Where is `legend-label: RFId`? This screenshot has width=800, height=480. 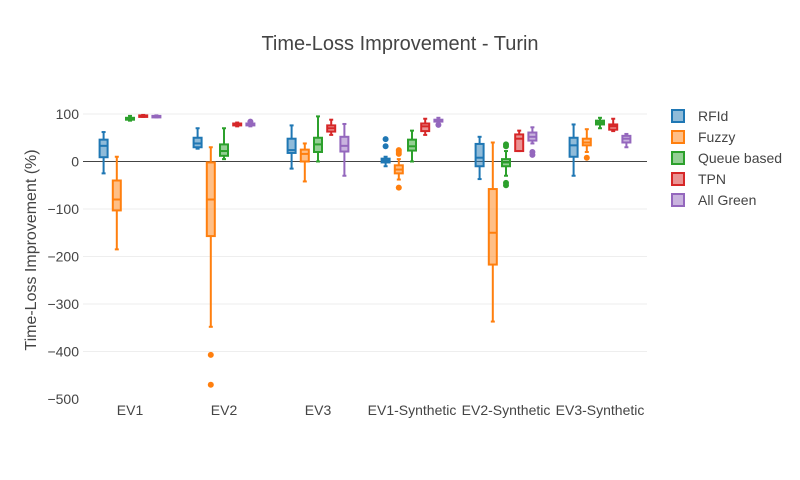 legend-label: RFId is located at coordinates (713, 116).